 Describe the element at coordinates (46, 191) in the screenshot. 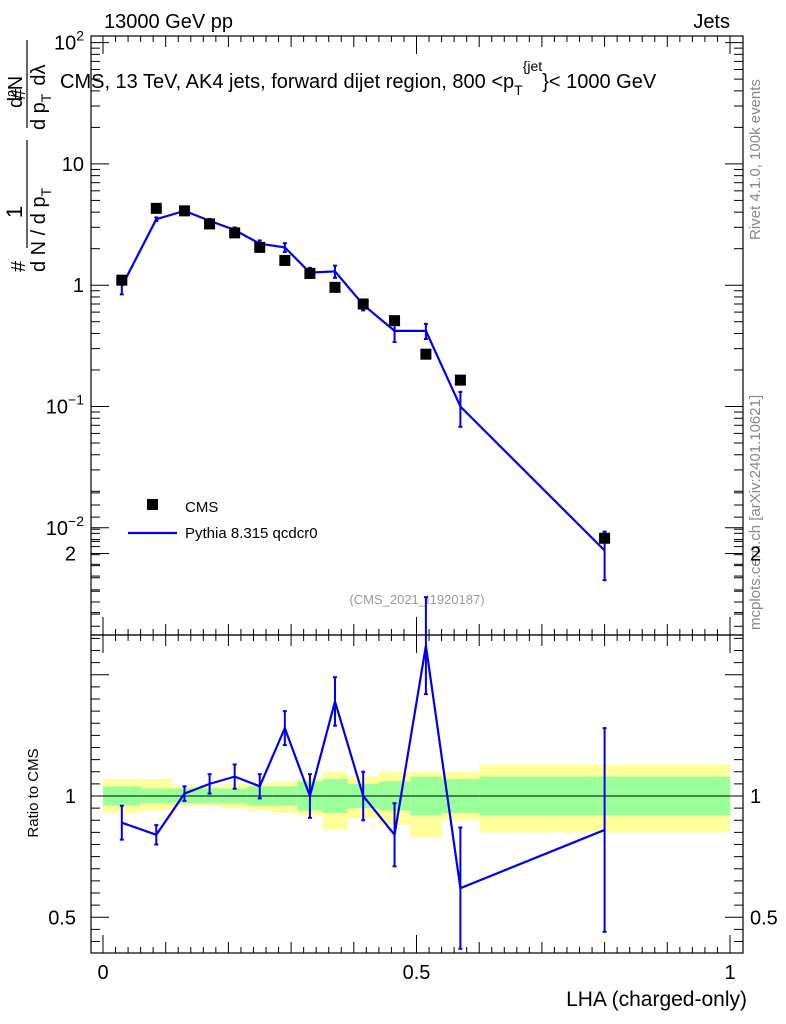

I see `y-label-denominator-sub: T` at that location.